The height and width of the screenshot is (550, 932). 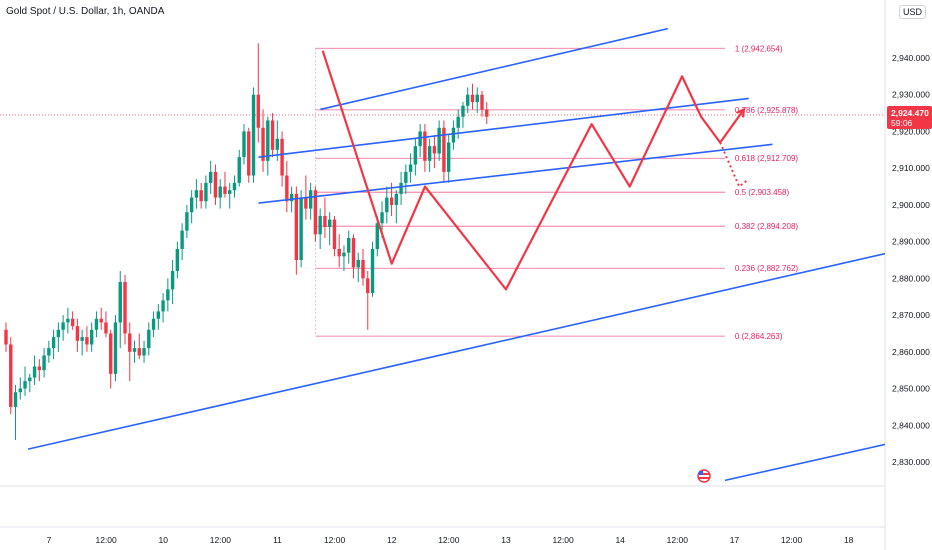 I want to click on fib-level-label: 0.618 (2,912.709), so click(x=766, y=158).